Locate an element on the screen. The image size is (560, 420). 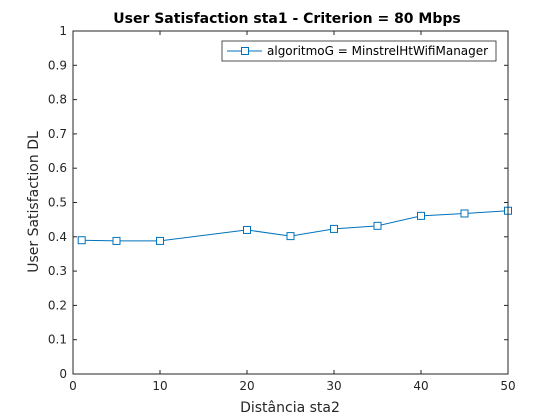
y-tick-label: 0.7 is located at coordinates (57, 134).